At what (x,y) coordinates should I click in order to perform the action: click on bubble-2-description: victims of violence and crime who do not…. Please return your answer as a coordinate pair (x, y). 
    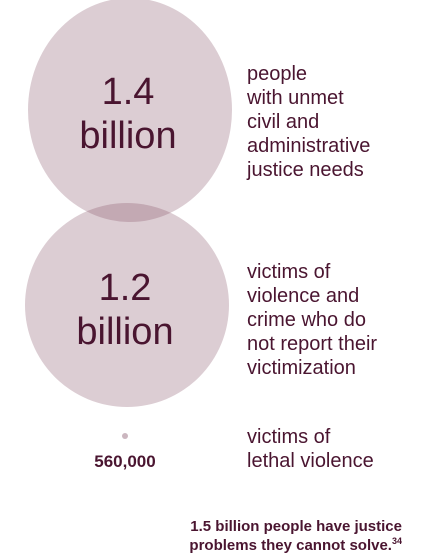
    Looking at the image, I should click on (334, 320).